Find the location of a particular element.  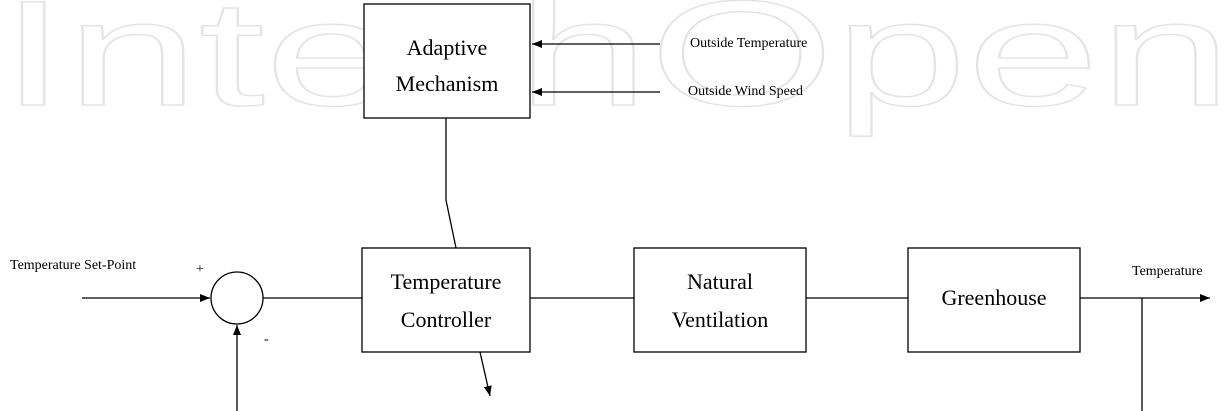

signal-label: Temperature Set-Point is located at coordinates (73, 265).